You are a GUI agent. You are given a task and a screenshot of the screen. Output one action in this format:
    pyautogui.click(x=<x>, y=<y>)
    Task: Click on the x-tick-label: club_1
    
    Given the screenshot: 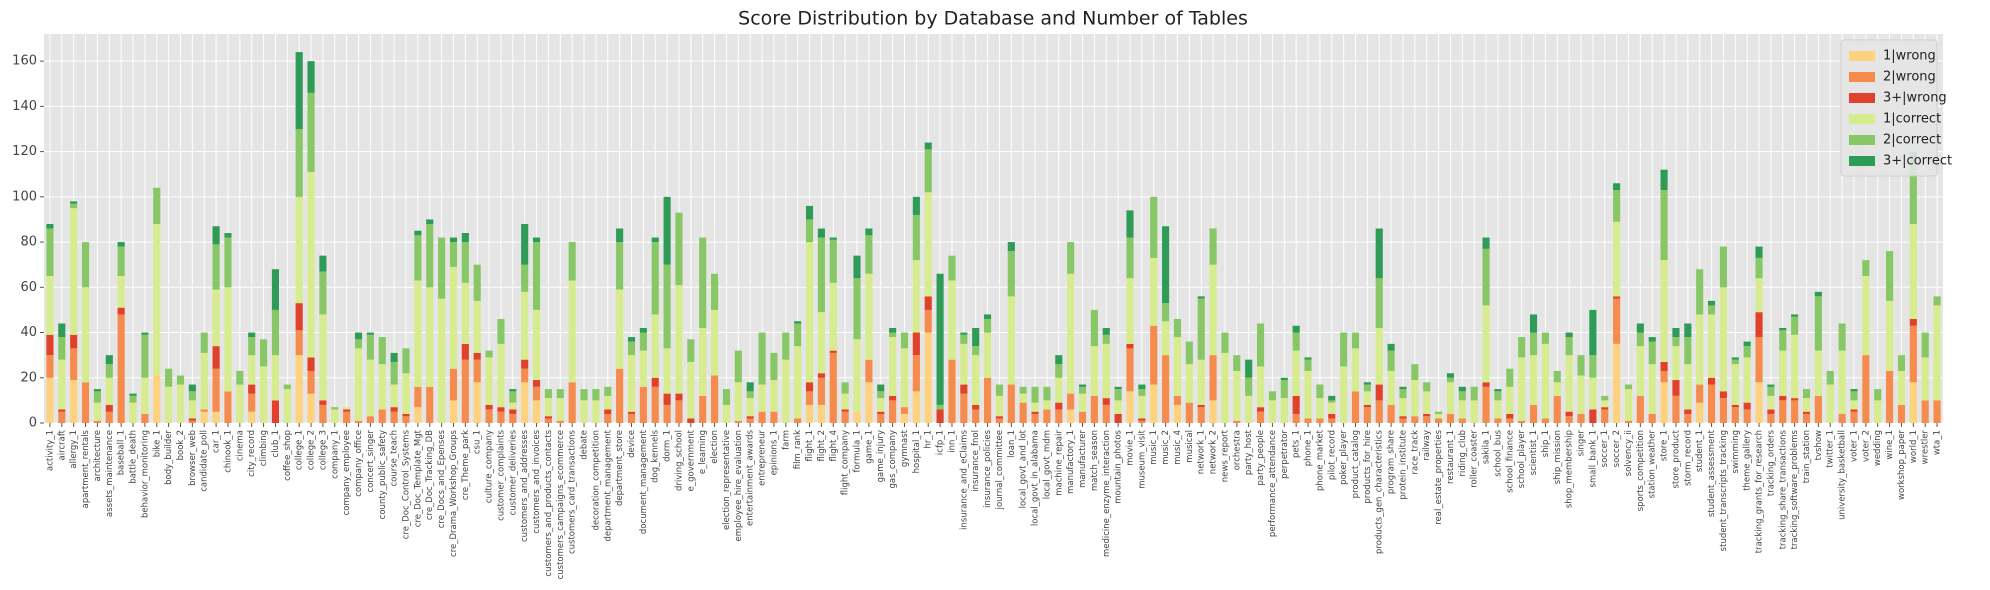 What is the action you would take?
    pyautogui.click(x=276, y=443)
    